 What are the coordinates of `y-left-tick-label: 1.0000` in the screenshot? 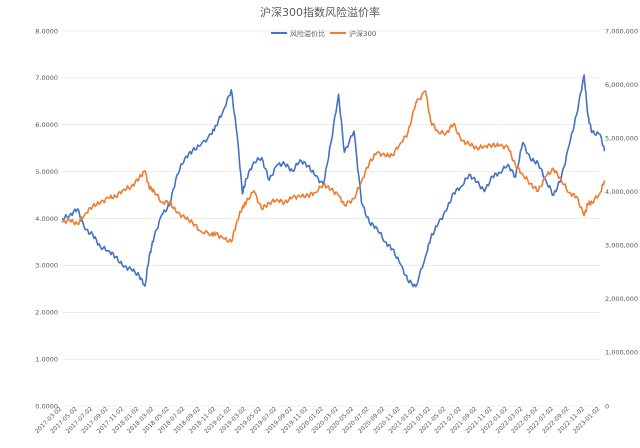 It's located at (46, 359).